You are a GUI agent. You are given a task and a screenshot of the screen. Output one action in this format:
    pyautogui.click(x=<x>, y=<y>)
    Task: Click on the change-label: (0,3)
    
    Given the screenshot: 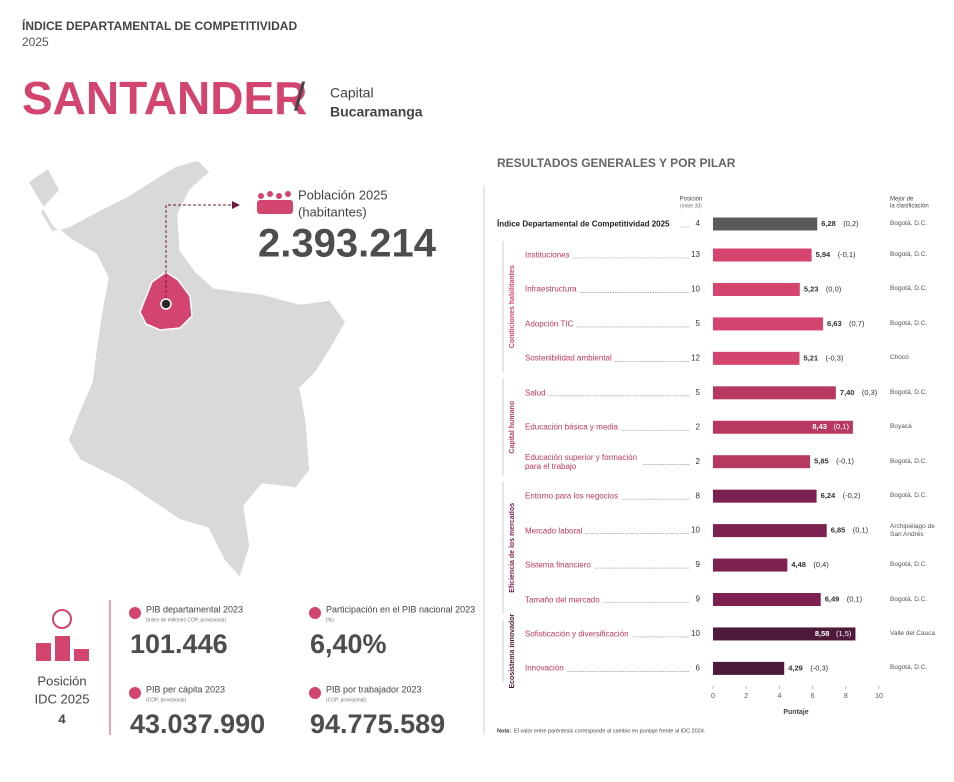 What is the action you would take?
    pyautogui.click(x=870, y=392)
    